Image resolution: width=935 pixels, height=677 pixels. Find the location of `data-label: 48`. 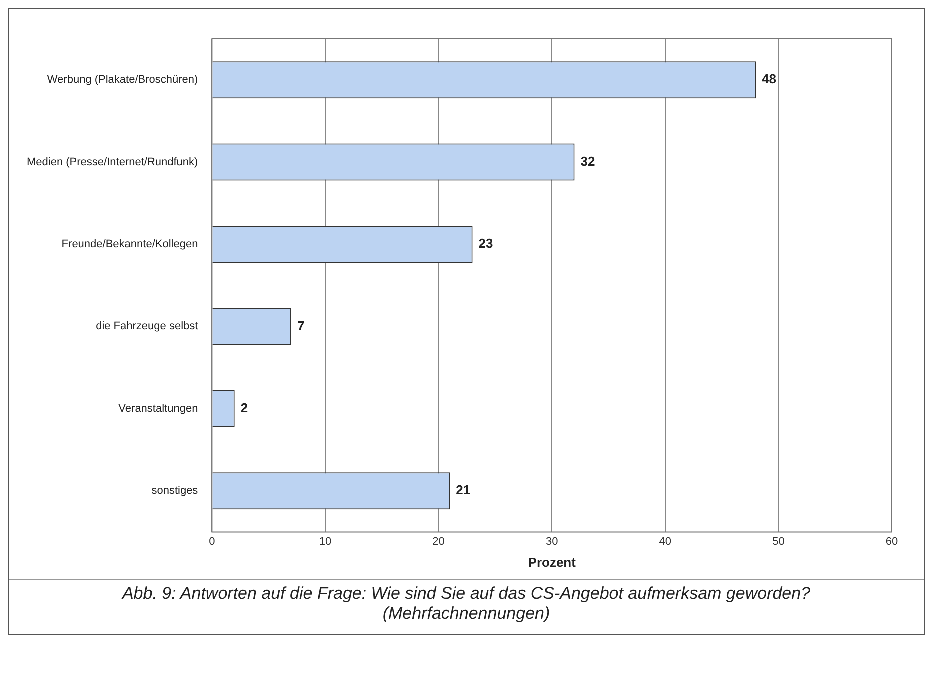

data-label: 48 is located at coordinates (769, 79).